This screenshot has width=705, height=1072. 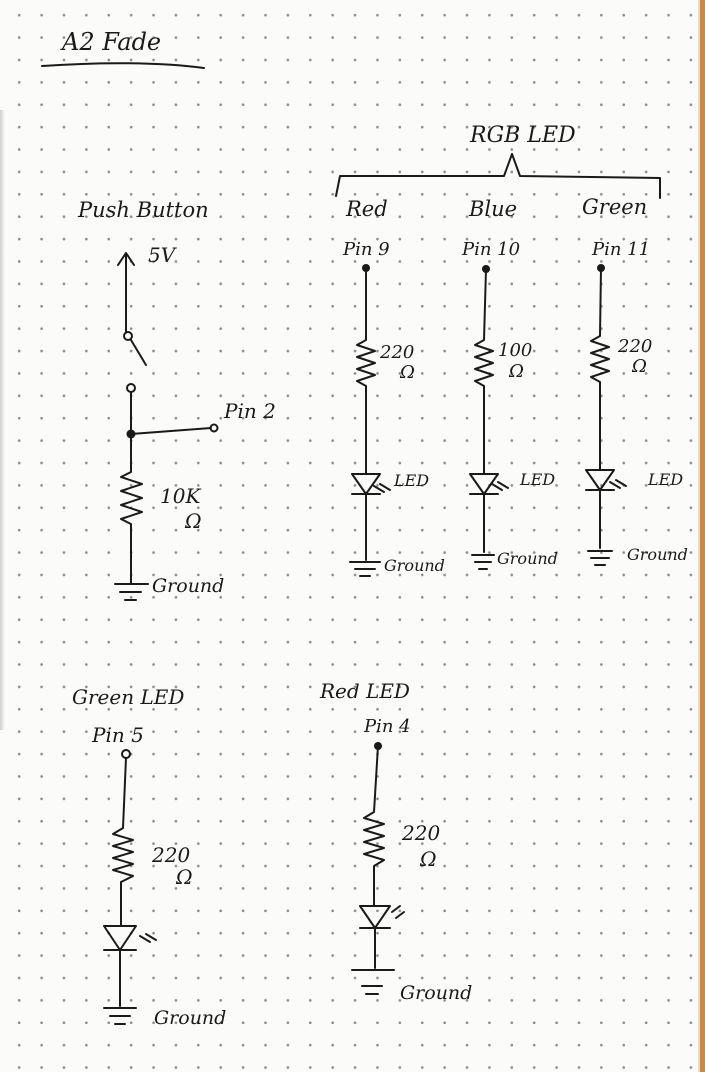 What do you see at coordinates (634, 346) in the screenshot?
I see `rgb-green-resistor-value: 220` at bounding box center [634, 346].